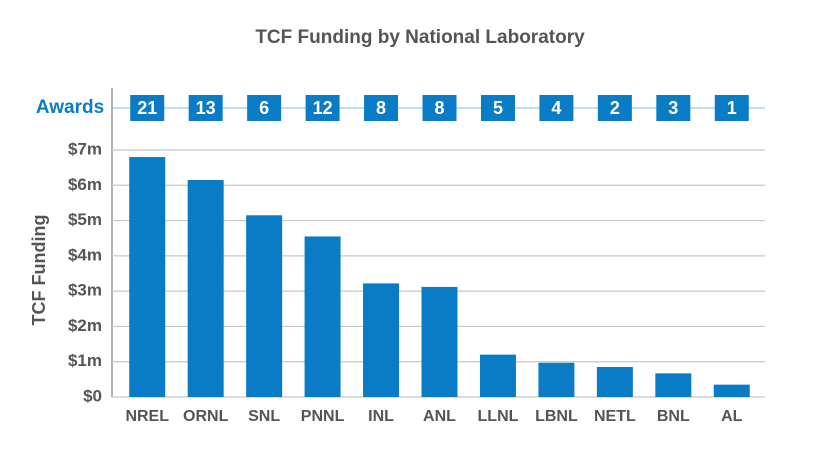 The image size is (825, 464). I want to click on x-tick-label: SNL, so click(264, 416).